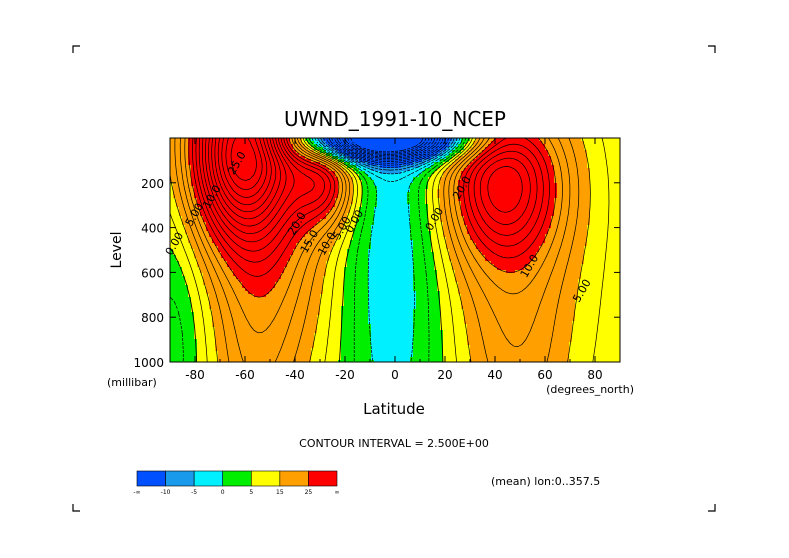 The height and width of the screenshot is (558, 789). I want to click on x-tick-label: 60, so click(544, 375).